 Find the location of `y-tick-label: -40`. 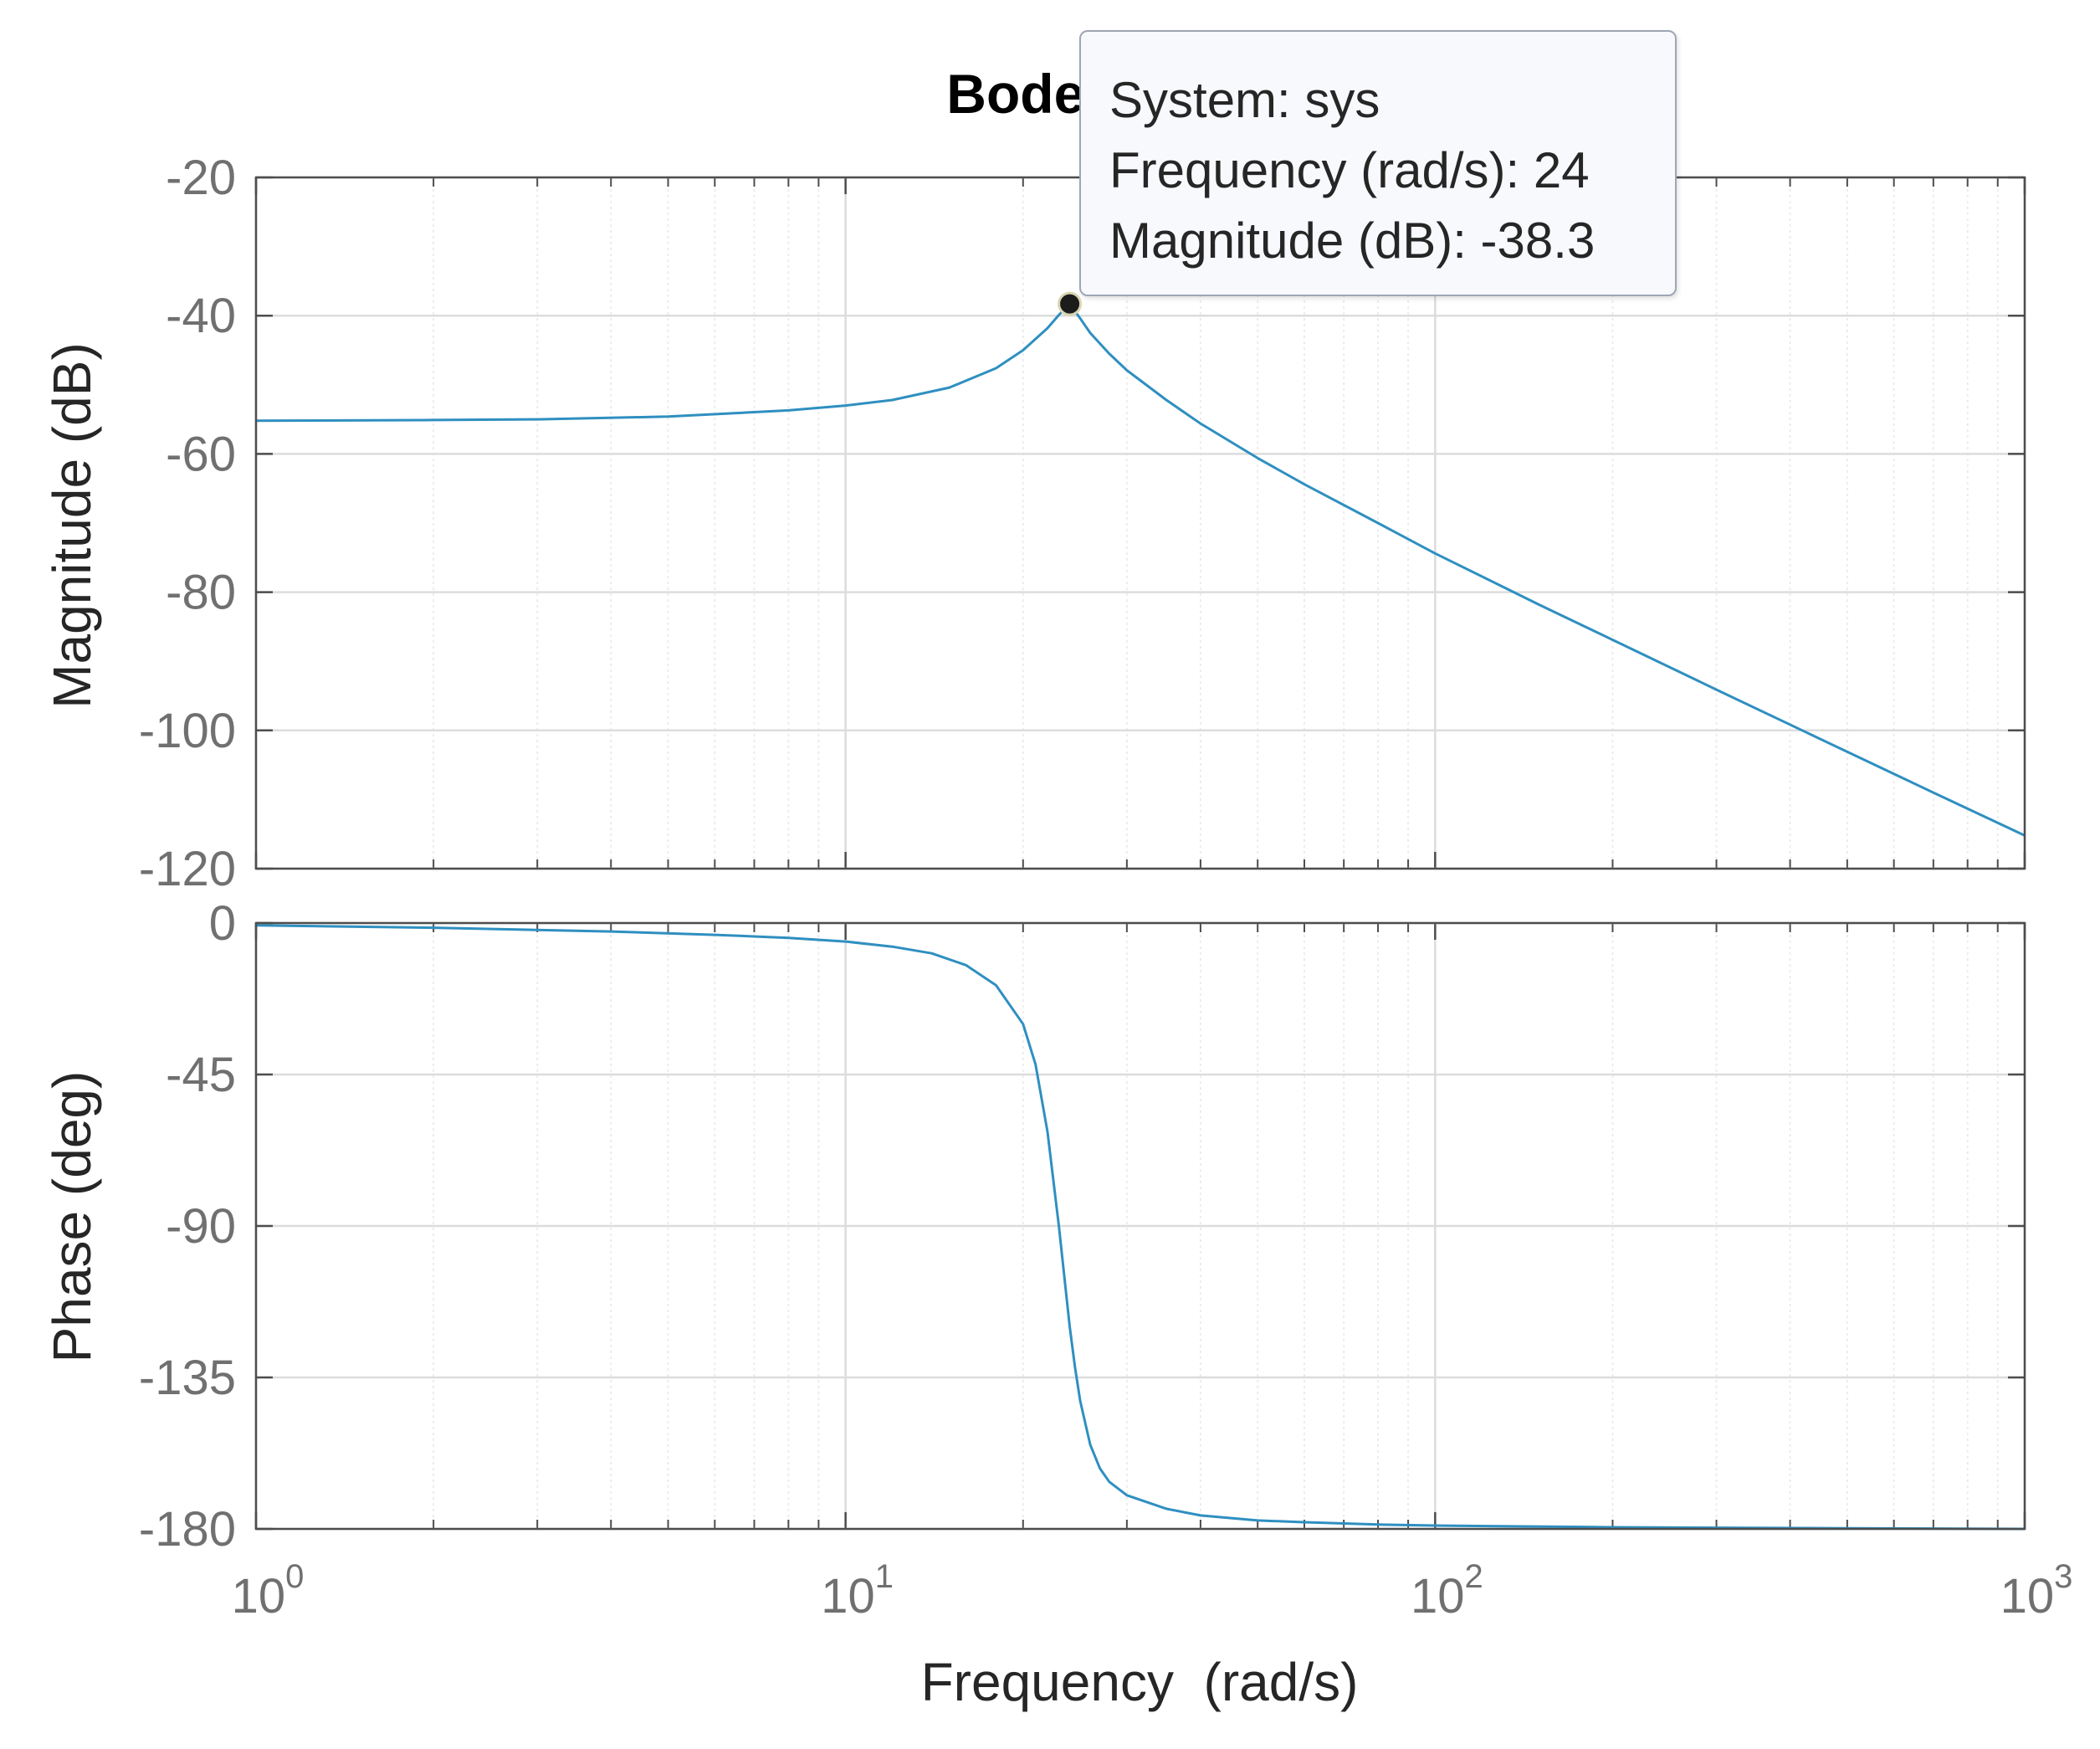

y-tick-label: -40 is located at coordinates (201, 316).